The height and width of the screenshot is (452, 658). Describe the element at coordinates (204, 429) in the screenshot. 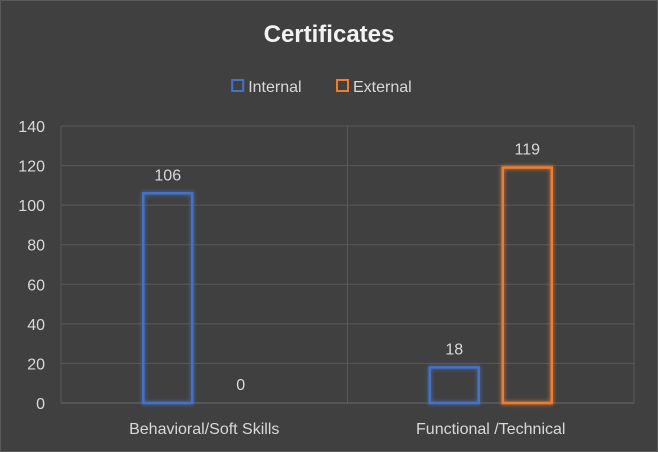

I see `x-tick-label: Behavioral/Soft Skills` at that location.